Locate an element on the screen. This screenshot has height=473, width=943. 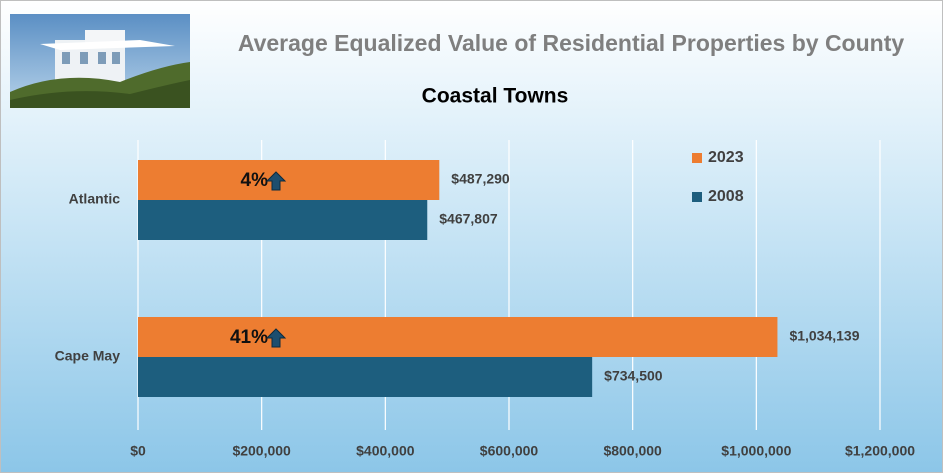
x-tick-label: $200,000 is located at coordinates (261, 451).